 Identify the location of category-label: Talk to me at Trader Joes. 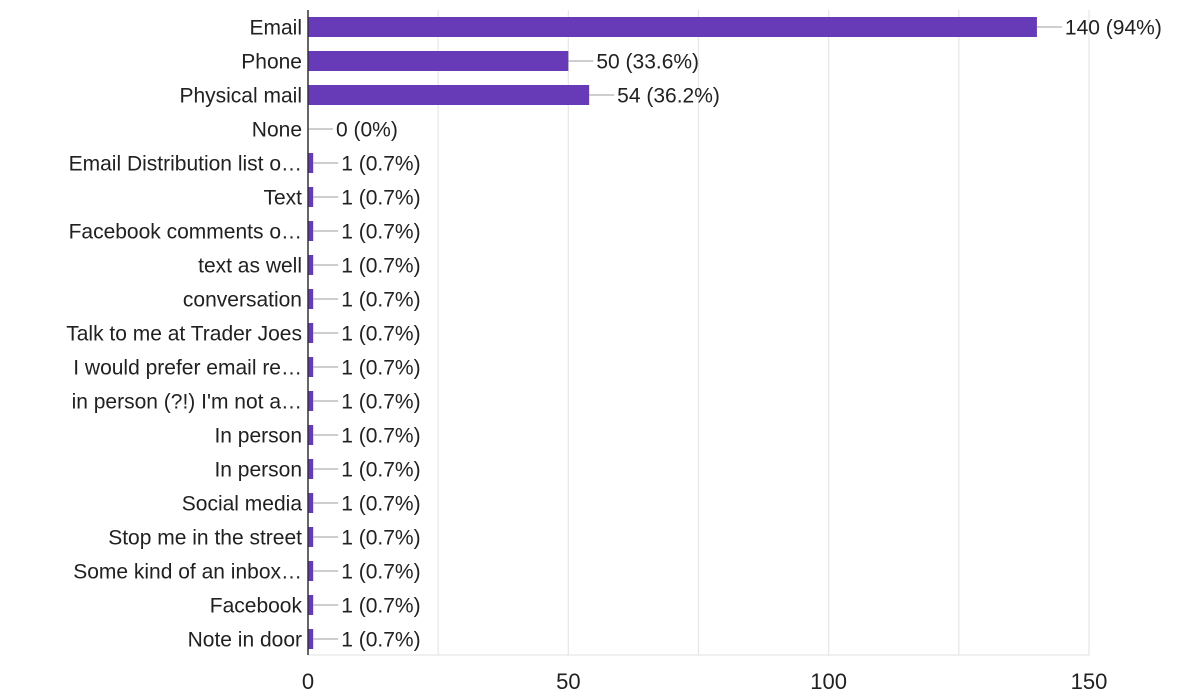
(184, 334).